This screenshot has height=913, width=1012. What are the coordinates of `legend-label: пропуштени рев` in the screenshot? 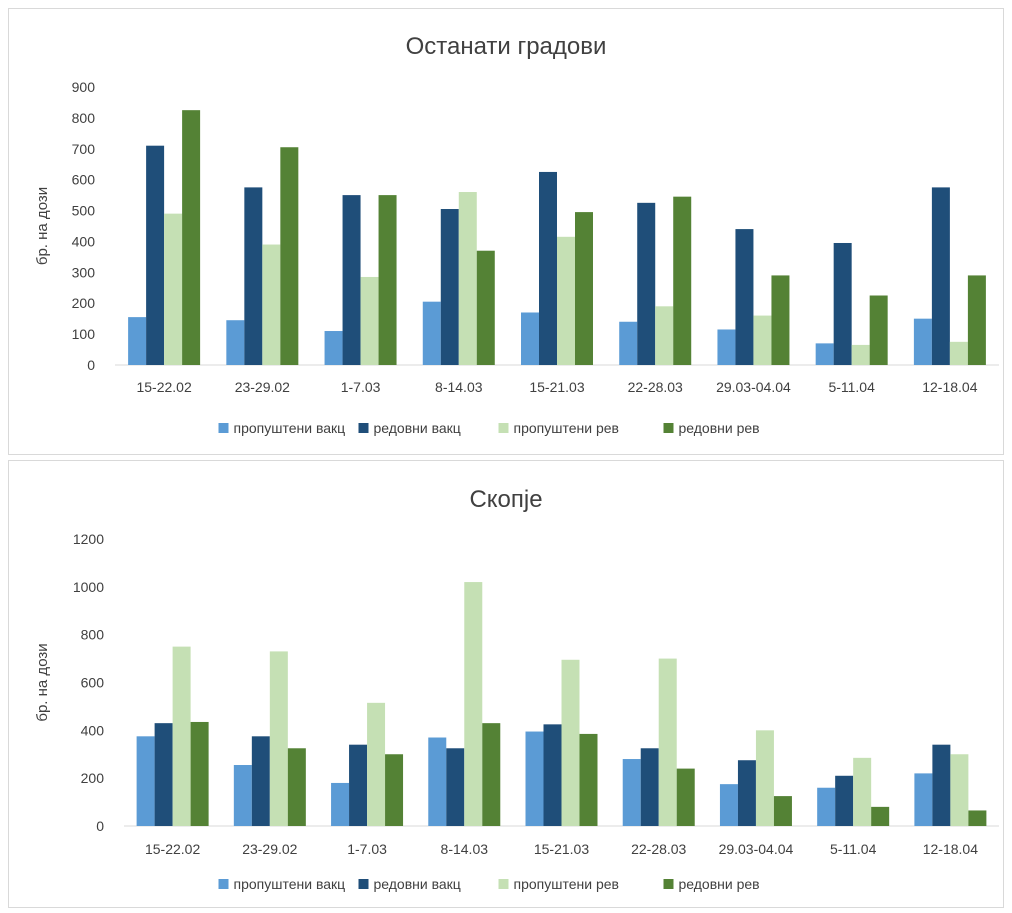 It's located at (566, 428).